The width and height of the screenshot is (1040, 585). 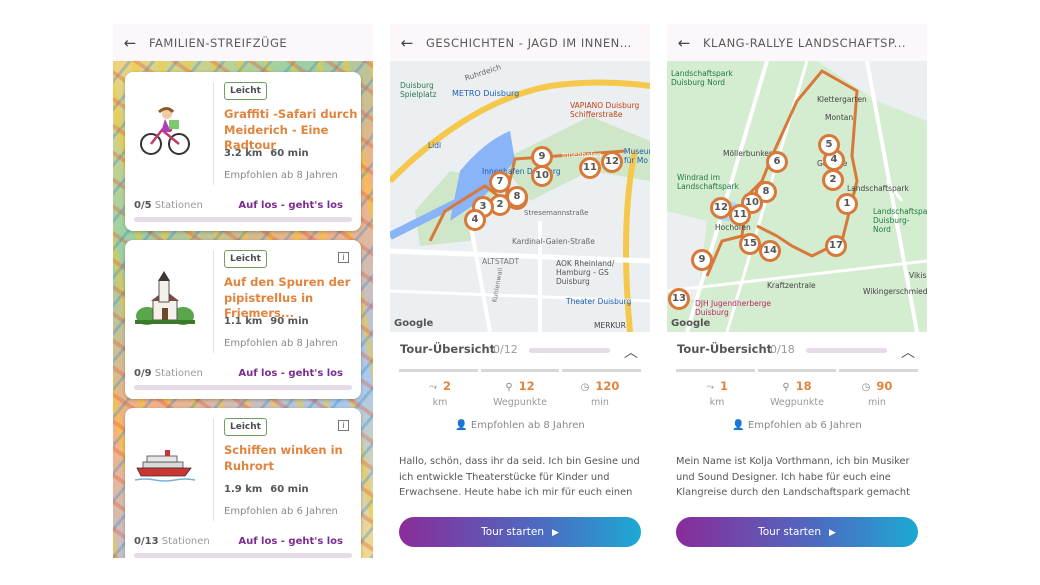 What do you see at coordinates (777, 162) in the screenshot?
I see `map-marker: 6` at bounding box center [777, 162].